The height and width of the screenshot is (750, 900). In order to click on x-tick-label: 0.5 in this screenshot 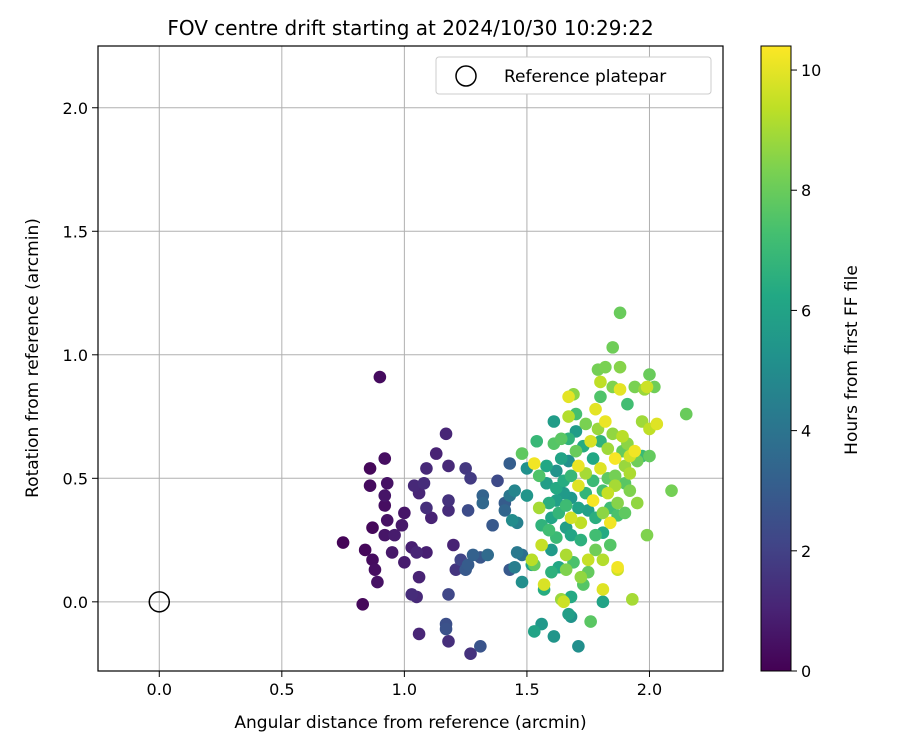, I will do `click(281, 689)`.